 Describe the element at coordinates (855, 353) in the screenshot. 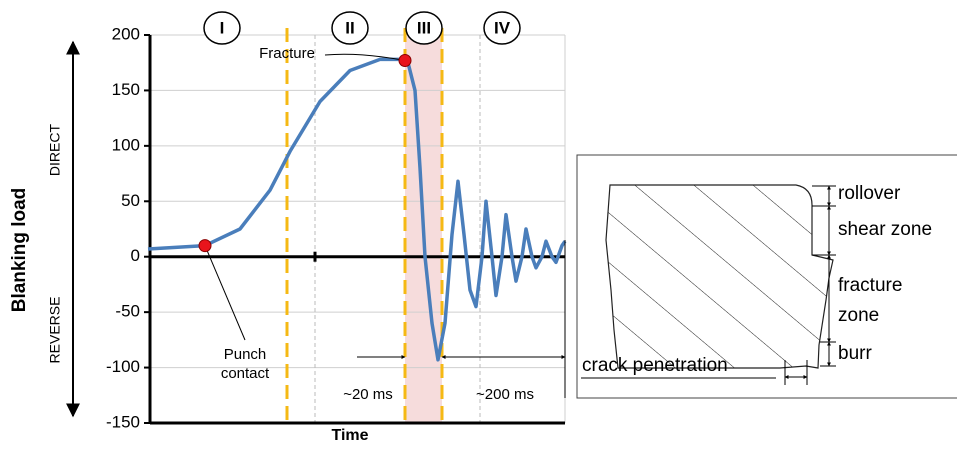

I see `inset-label: burr` at that location.